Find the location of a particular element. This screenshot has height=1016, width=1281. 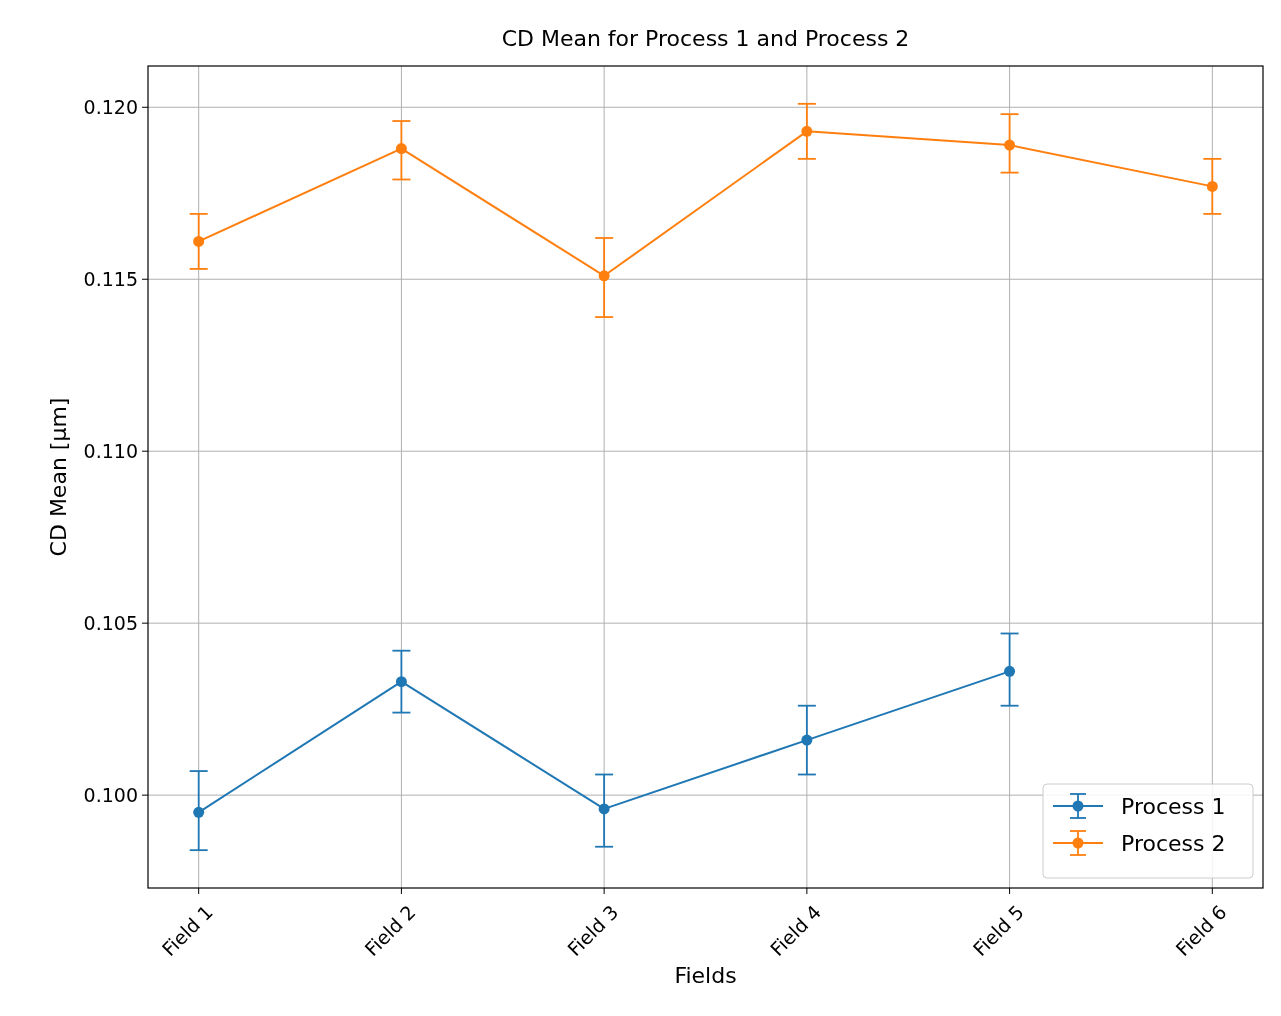

legend-label: Process 1 is located at coordinates (1173, 806).